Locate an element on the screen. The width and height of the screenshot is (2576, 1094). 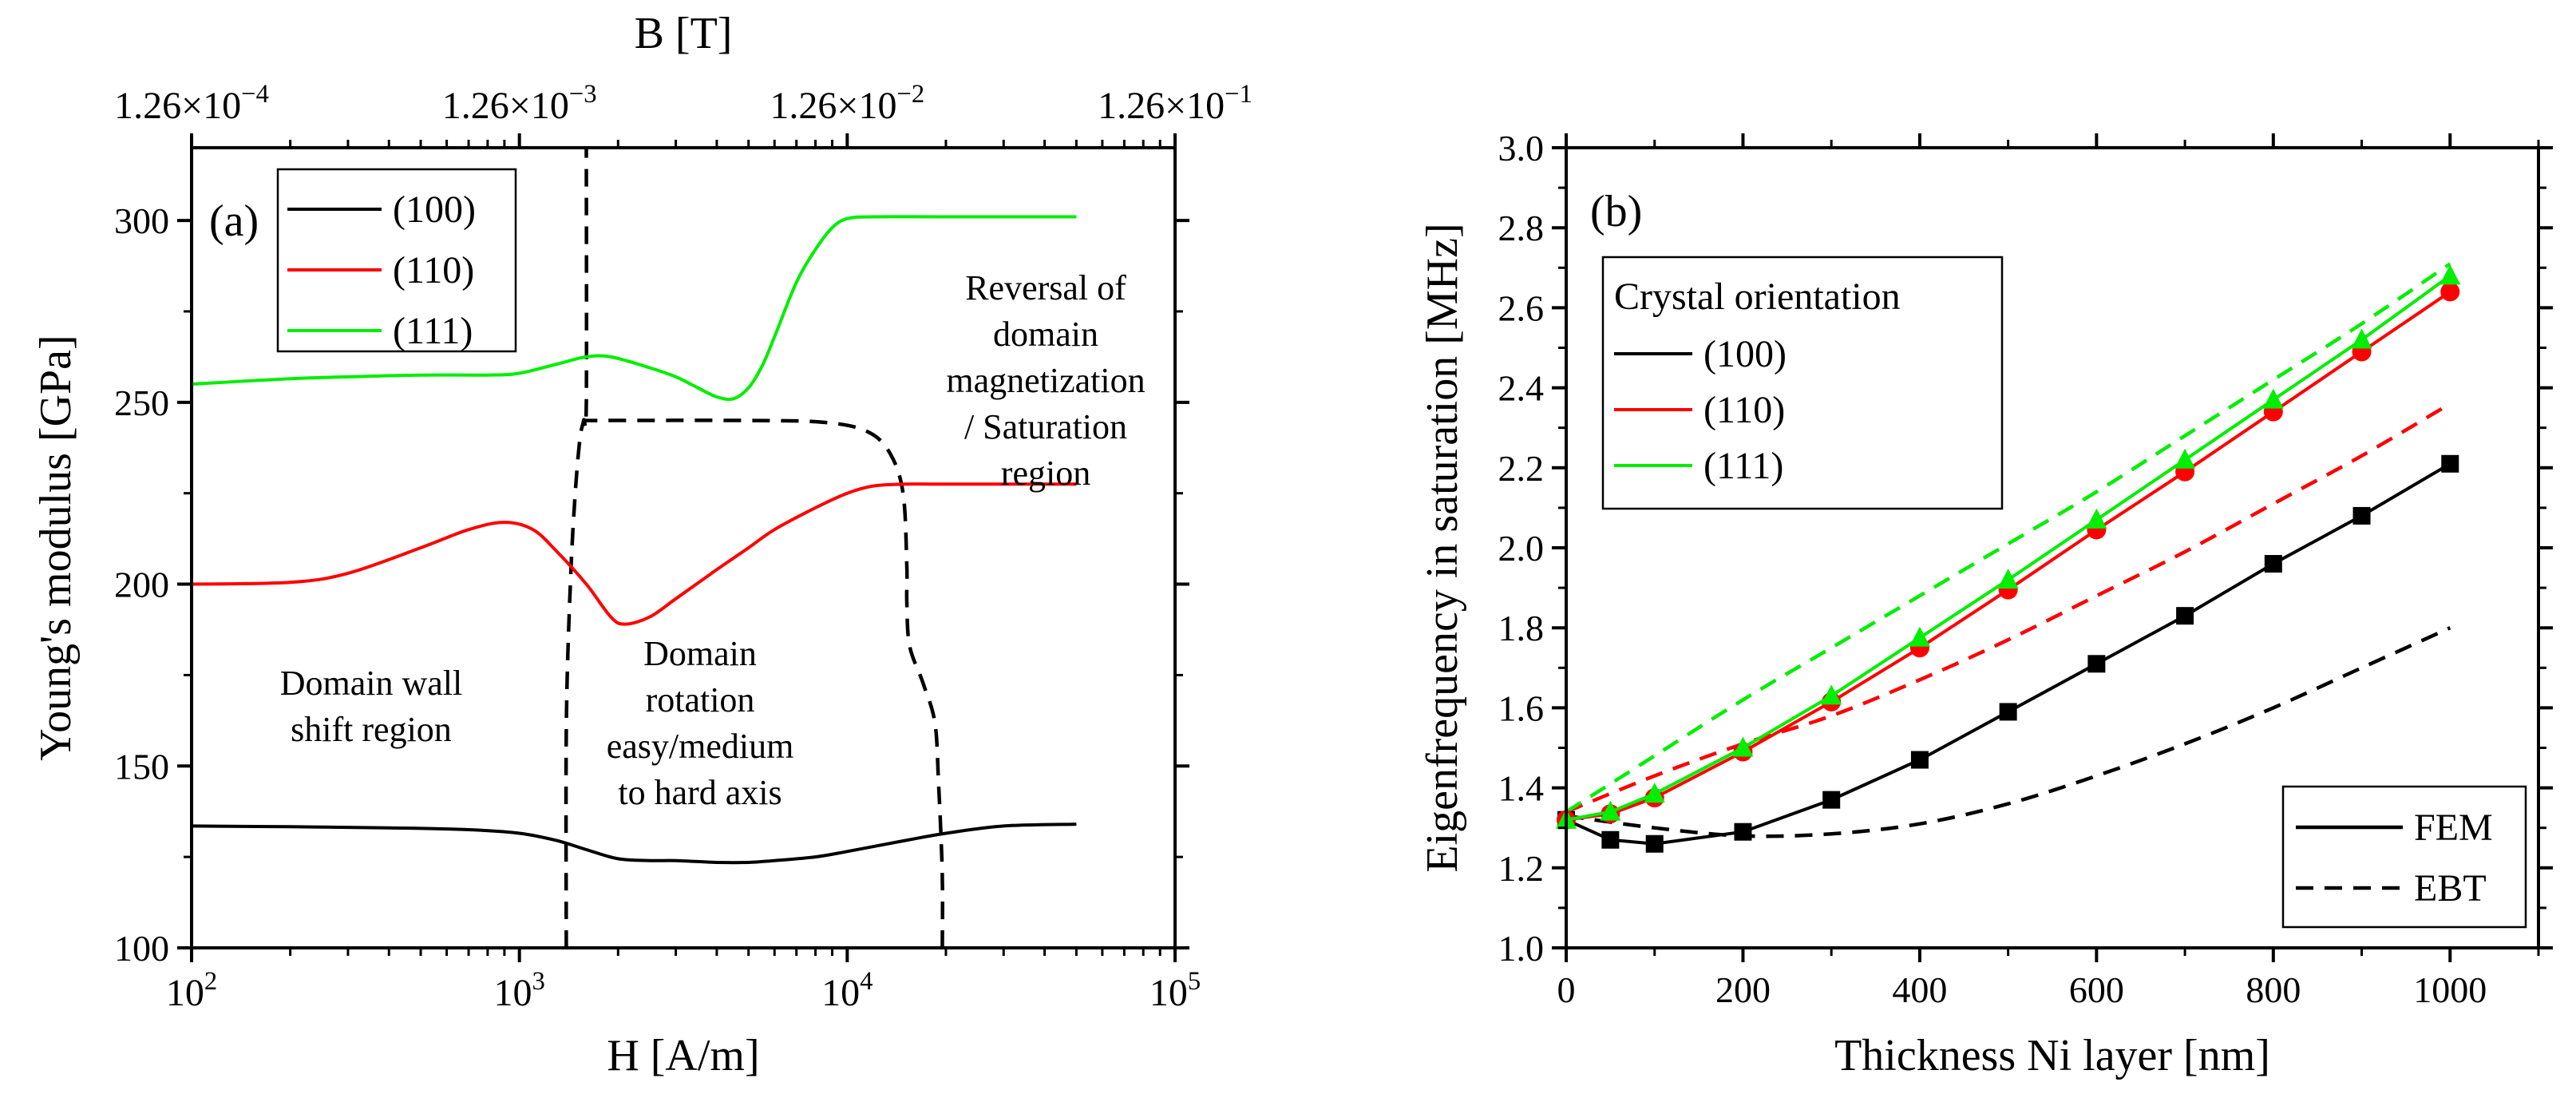
panel-b-y-axis-label: Eigenfrequency in saturation [MHz] is located at coordinates (1442, 547).